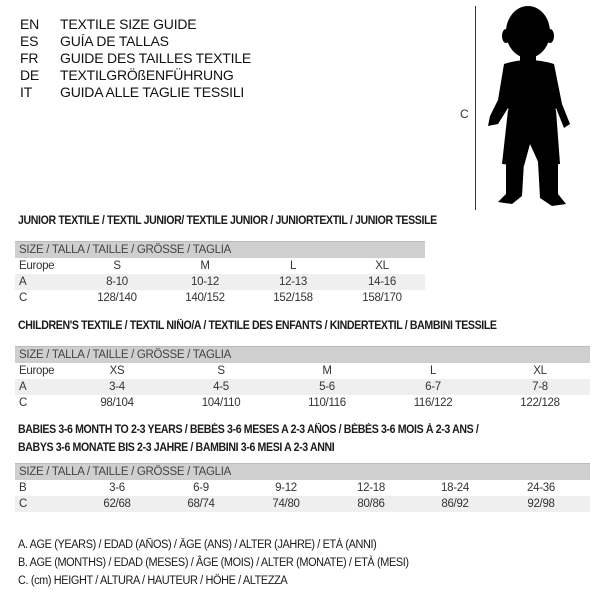 The width and height of the screenshot is (600, 600). Describe the element at coordinates (382, 298) in the screenshot. I see `cell: 158/170` at that location.